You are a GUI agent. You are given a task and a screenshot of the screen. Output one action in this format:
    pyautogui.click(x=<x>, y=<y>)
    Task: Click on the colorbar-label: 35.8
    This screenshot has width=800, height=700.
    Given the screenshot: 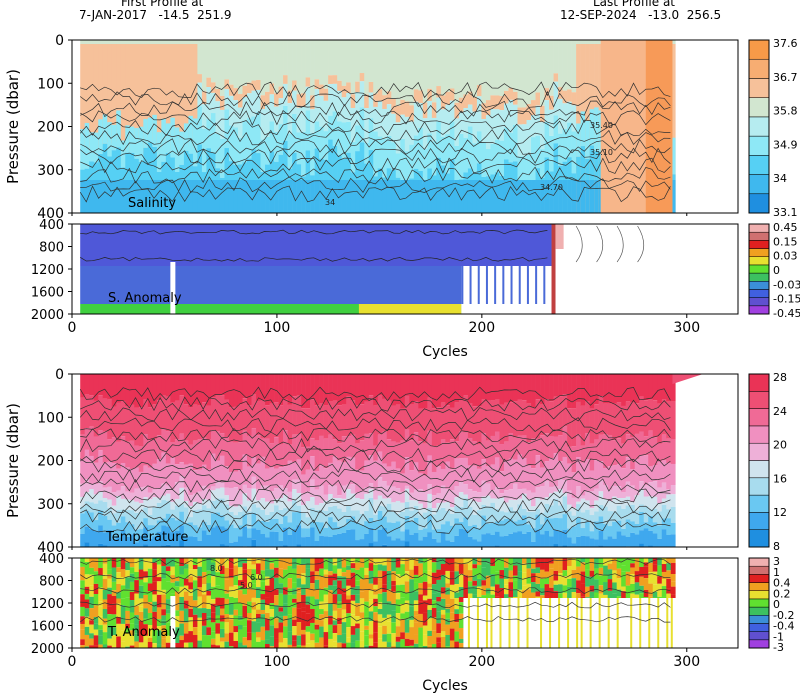 What is the action you would take?
    pyautogui.click(x=785, y=111)
    